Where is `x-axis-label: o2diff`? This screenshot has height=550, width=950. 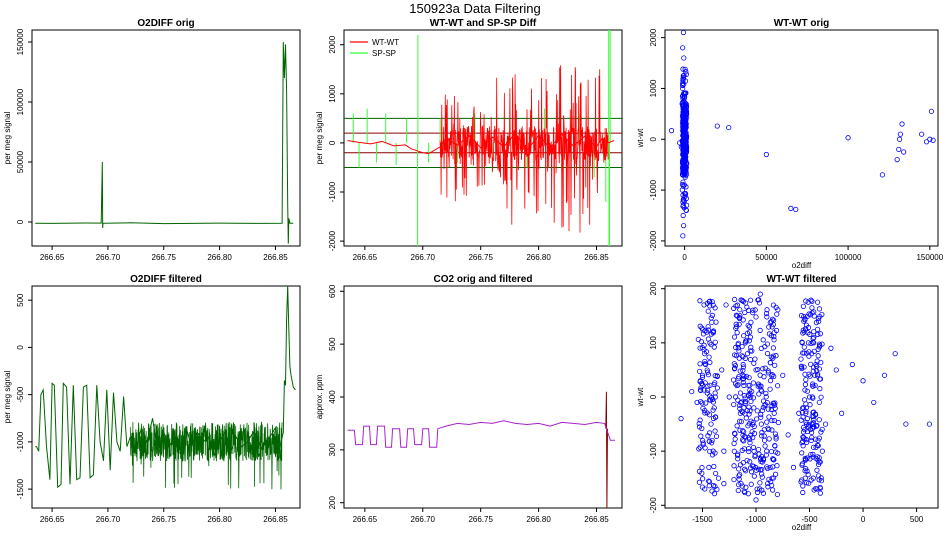
x-axis-label: o2diff is located at coordinates (802, 527).